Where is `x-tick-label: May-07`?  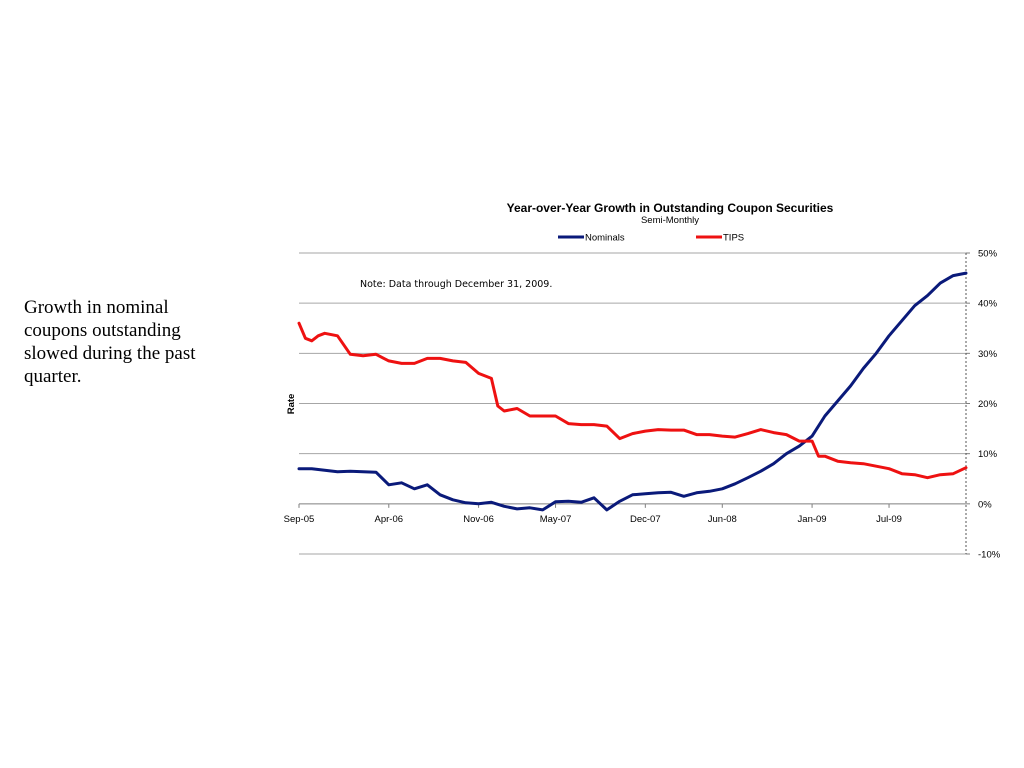 x-tick-label: May-07 is located at coordinates (556, 519).